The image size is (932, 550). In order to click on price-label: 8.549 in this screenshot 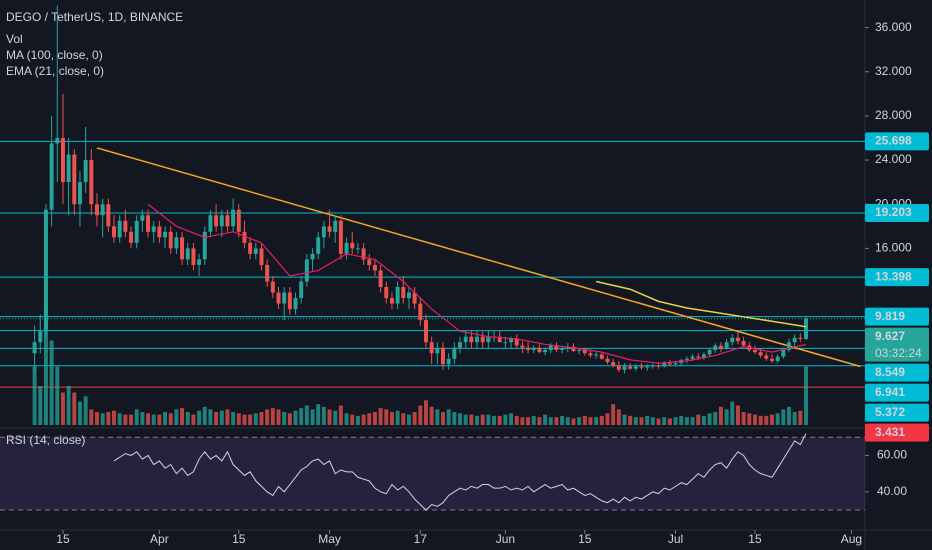, I will do `click(890, 372)`.